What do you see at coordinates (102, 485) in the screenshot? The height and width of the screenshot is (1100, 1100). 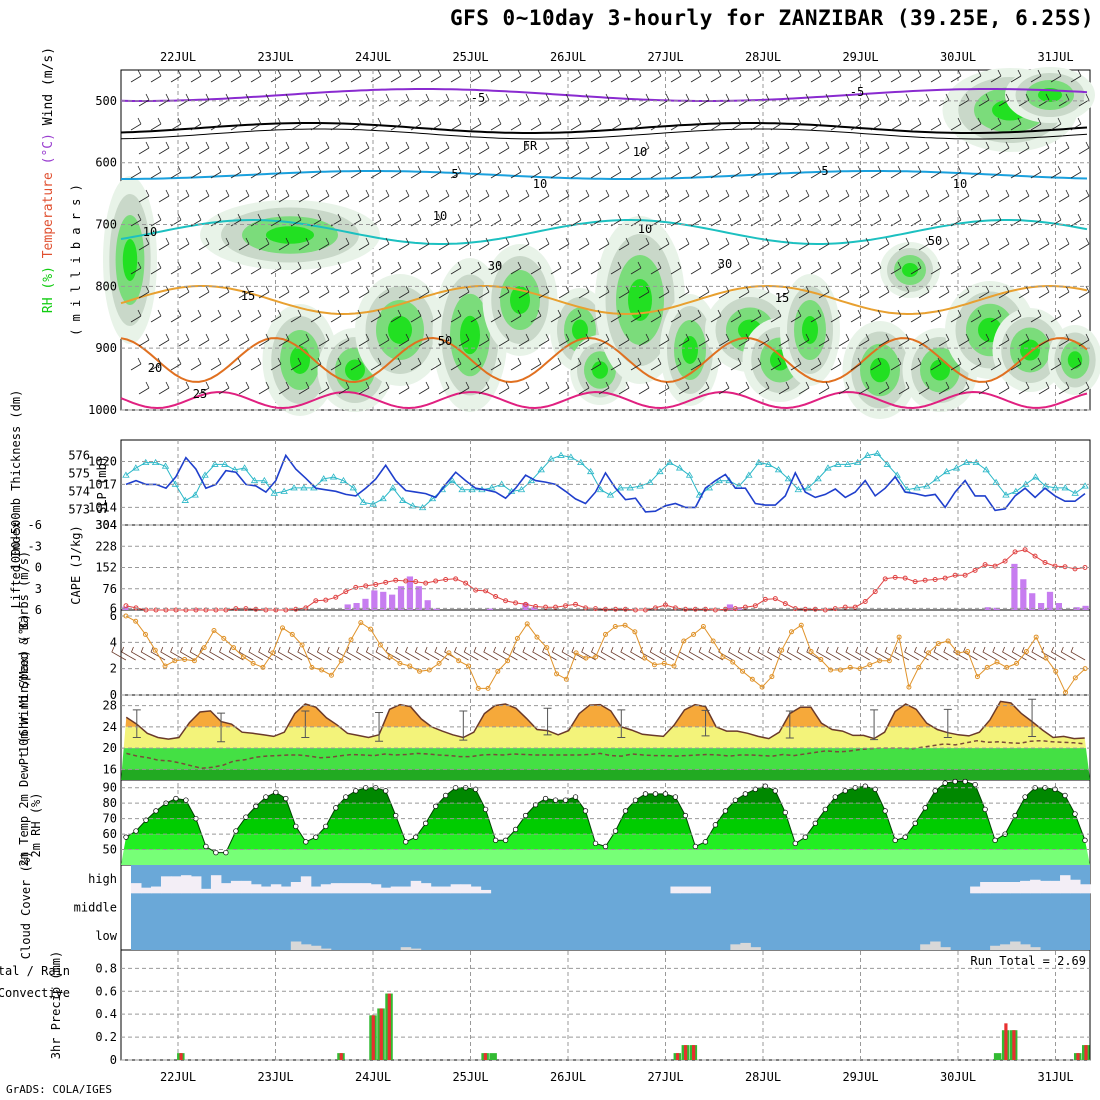 I see `slp-ylabel: SLP (mb)` at bounding box center [102, 485].